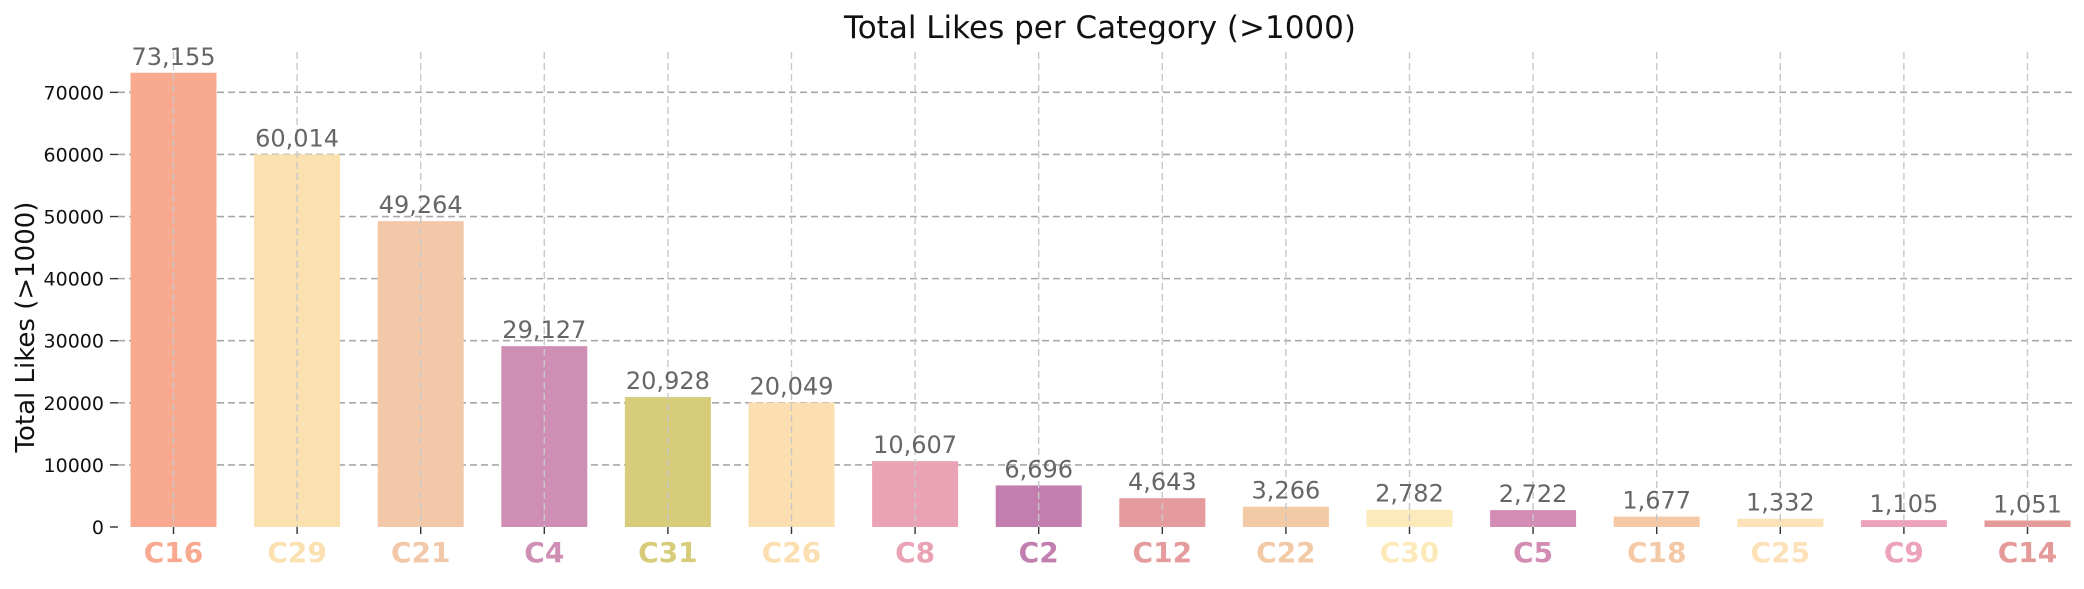  I want to click on y-tick-label: 60000, so click(74, 155).